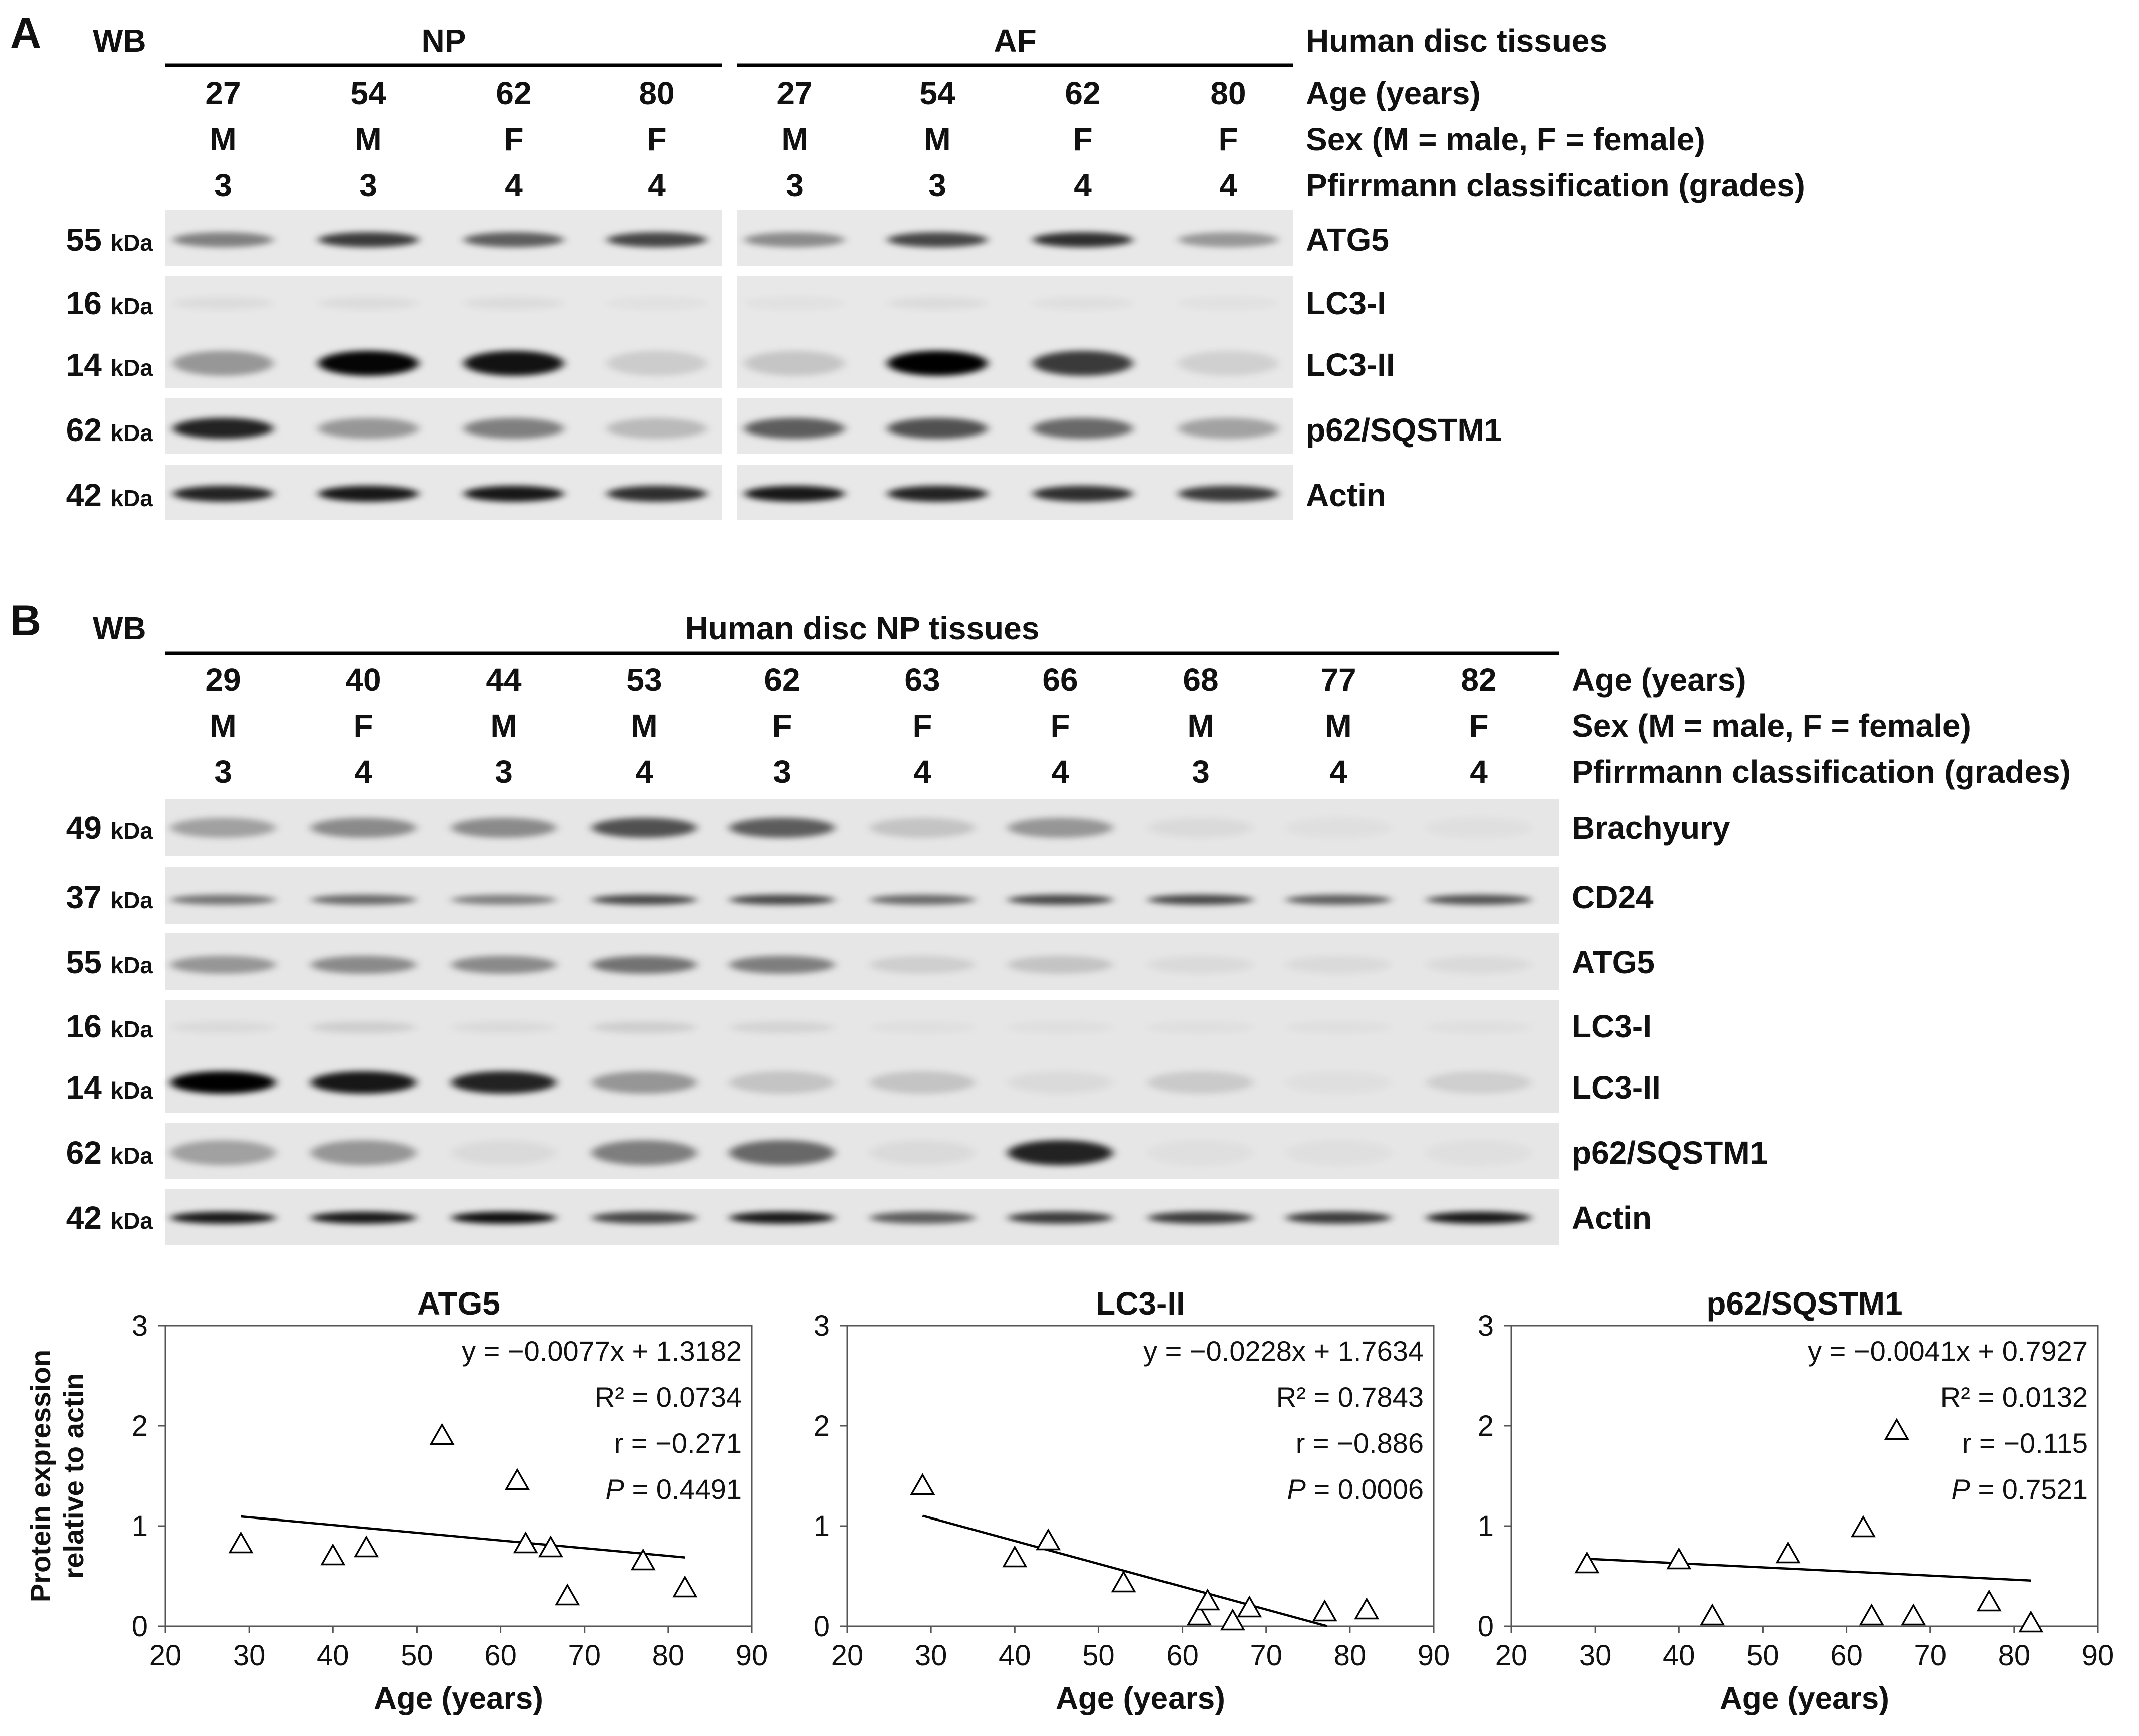 This screenshot has height=1736, width=2139. I want to click on sample-column: 82 F 4, so click(1478, 726).